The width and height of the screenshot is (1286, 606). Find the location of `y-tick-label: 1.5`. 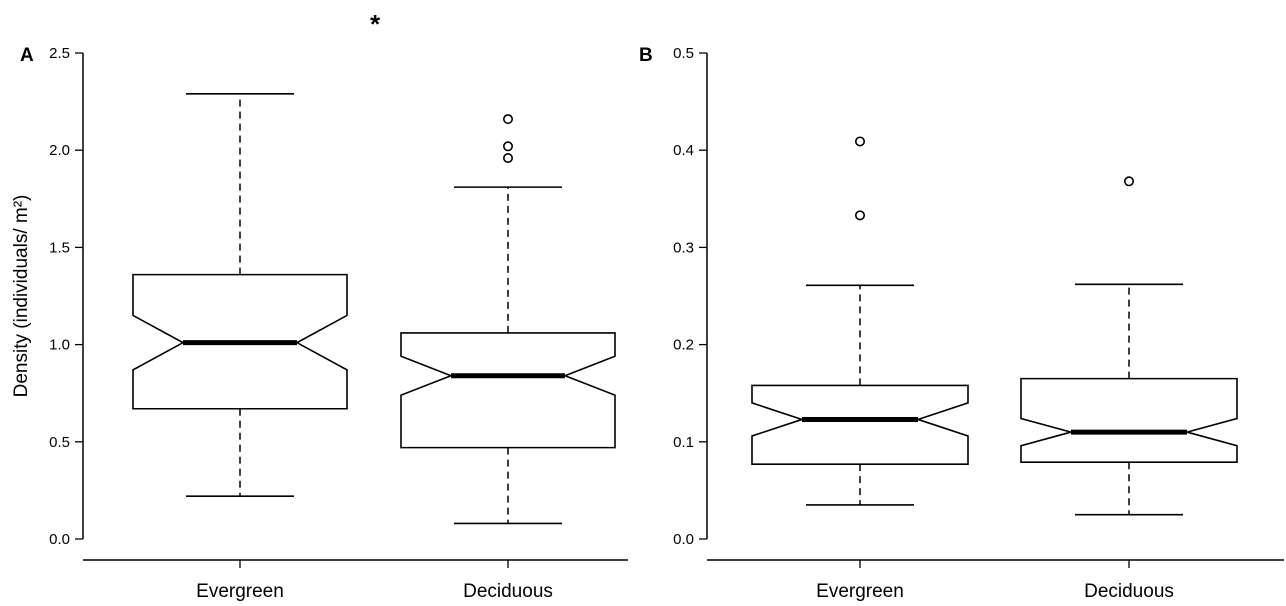

y-tick-label: 1.5 is located at coordinates (59, 247).